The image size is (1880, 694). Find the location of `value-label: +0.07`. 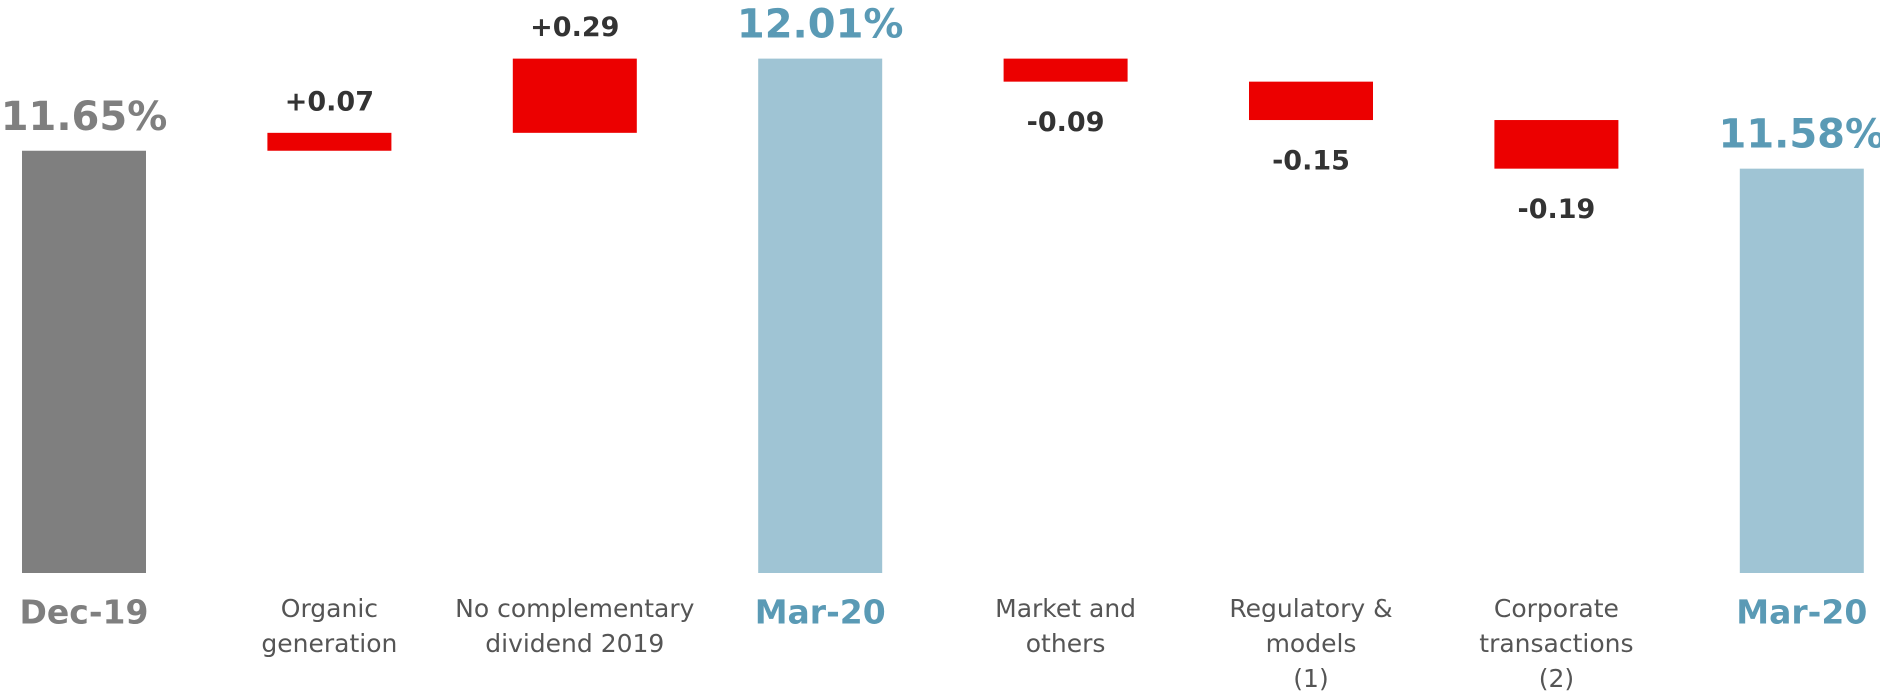

value-label: +0.07 is located at coordinates (329, 101).